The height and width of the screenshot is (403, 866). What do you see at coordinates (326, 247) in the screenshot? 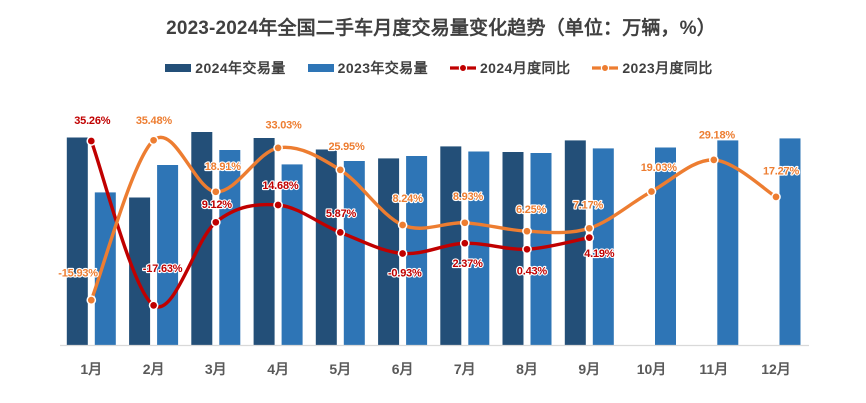
I see `bar-2024年交易量-5月` at bounding box center [326, 247].